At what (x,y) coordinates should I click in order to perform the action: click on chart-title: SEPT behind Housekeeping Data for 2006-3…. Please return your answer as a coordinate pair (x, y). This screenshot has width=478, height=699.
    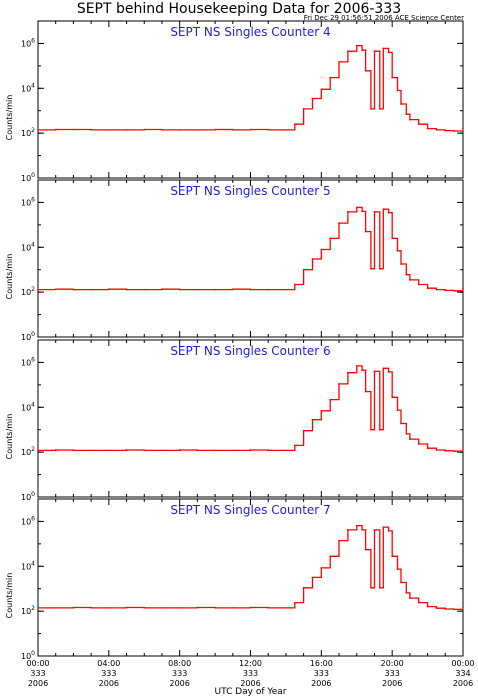
    Looking at the image, I should click on (239, 9).